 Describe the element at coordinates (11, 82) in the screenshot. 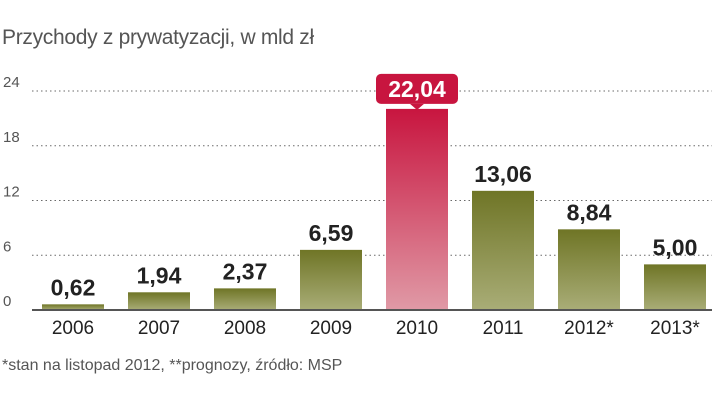

I see `y-tick-label: 24` at that location.